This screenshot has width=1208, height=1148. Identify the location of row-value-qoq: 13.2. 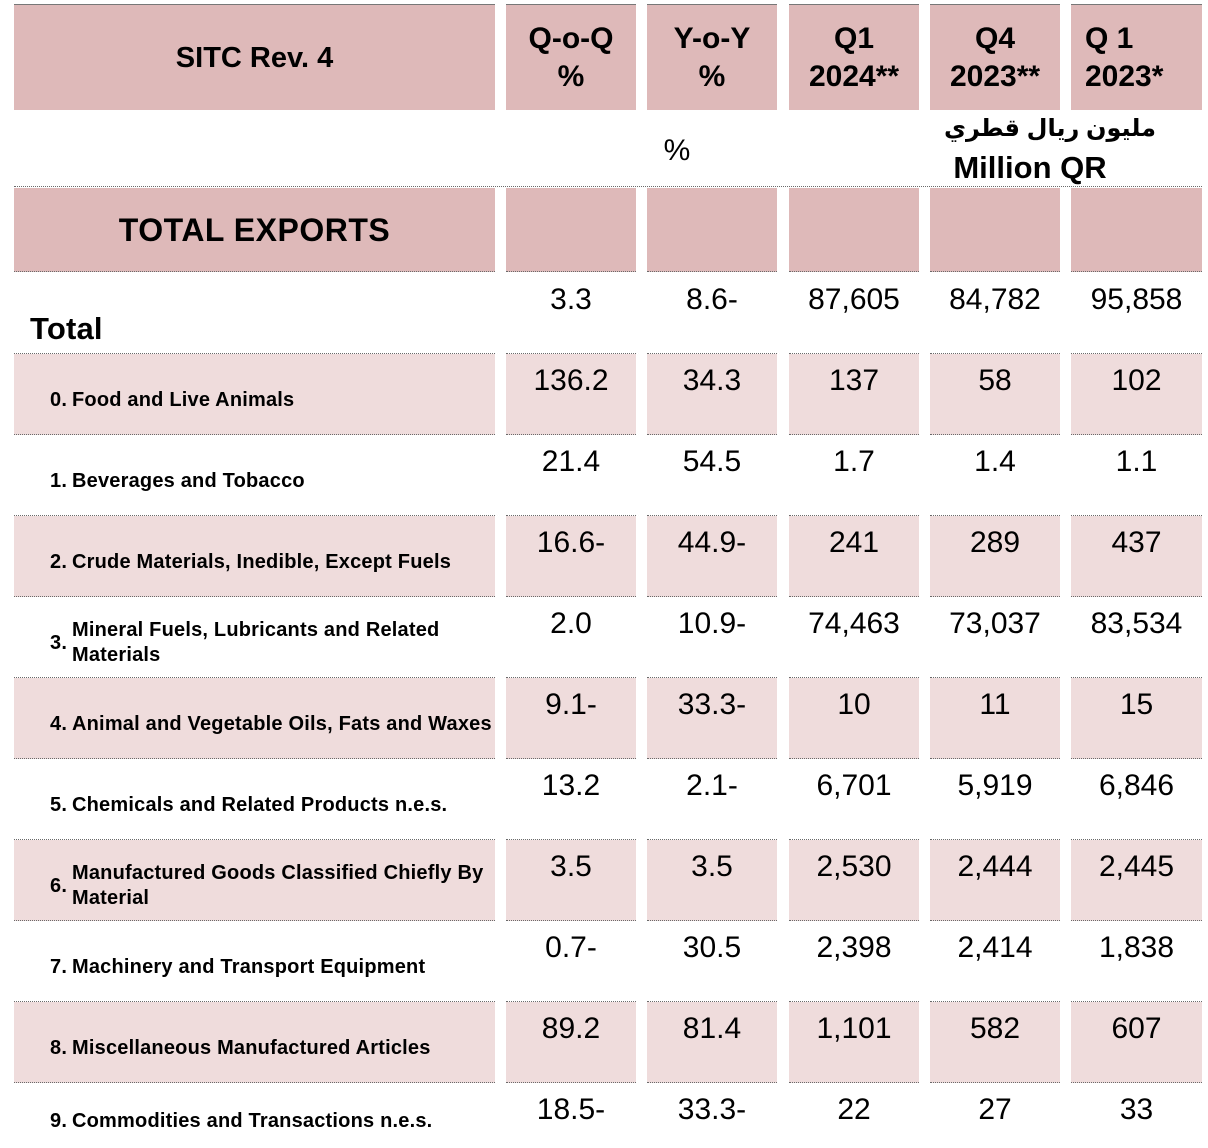
(571, 799).